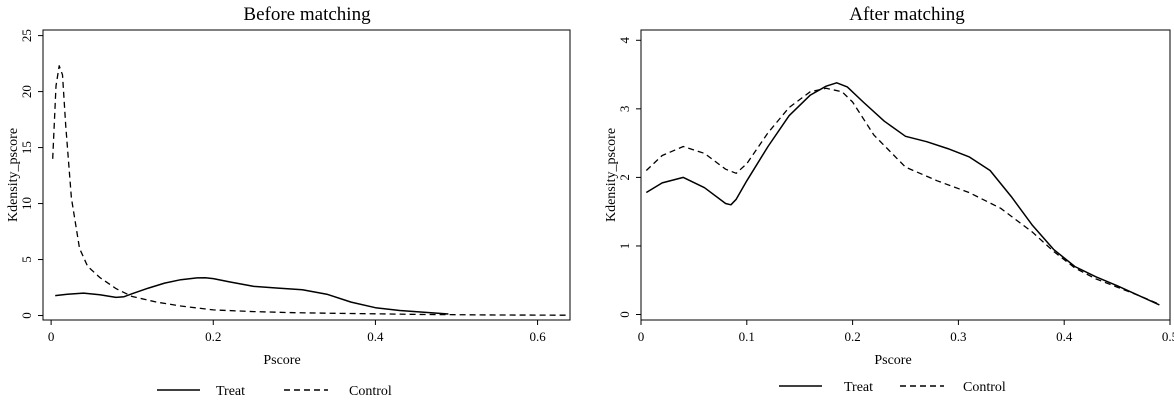 Image resolution: width=1174 pixels, height=401 pixels. I want to click on x-tick-label: 0.5, so click(1168, 336).